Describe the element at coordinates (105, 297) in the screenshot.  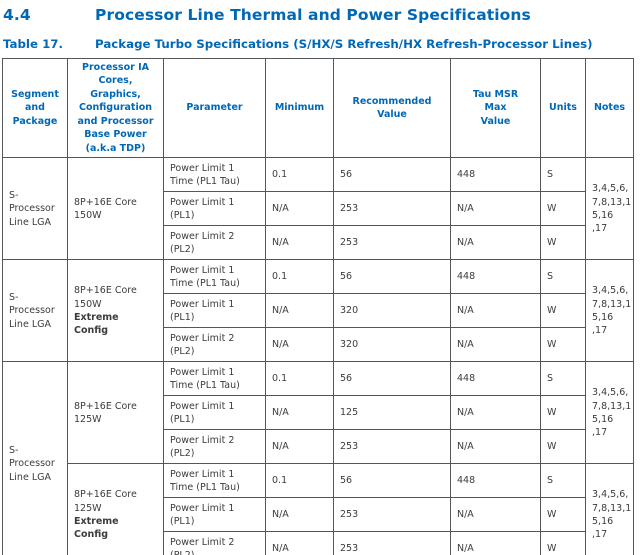
I see `config-text: 8P+16E Core 150W` at that location.